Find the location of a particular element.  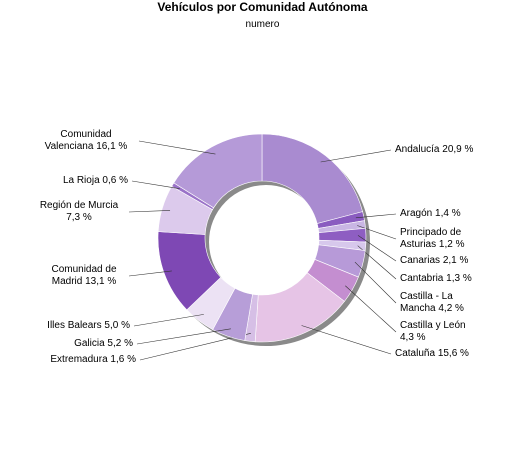

value-label: 5,2 % is located at coordinates (120, 343).